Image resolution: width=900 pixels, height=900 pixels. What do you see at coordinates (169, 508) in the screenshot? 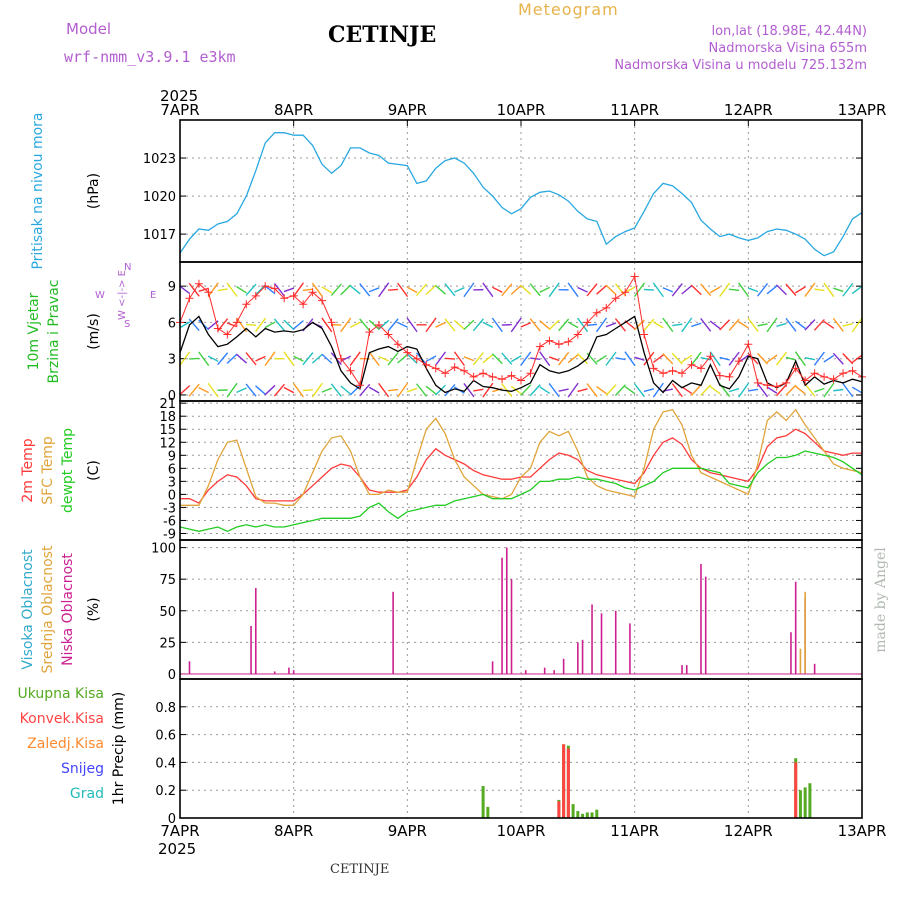
I see `y-tick-label: -3` at bounding box center [169, 508].